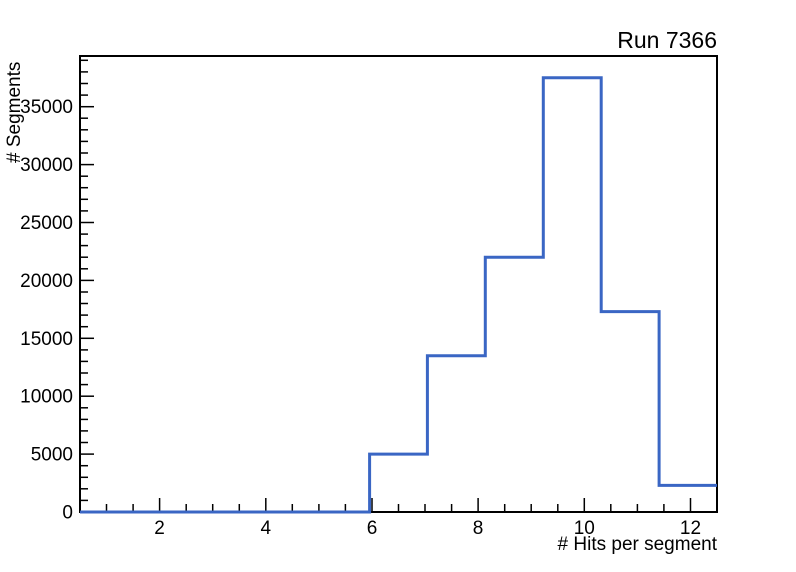  Describe the element at coordinates (690, 528) in the screenshot. I see `x-tick-label: 12` at that location.